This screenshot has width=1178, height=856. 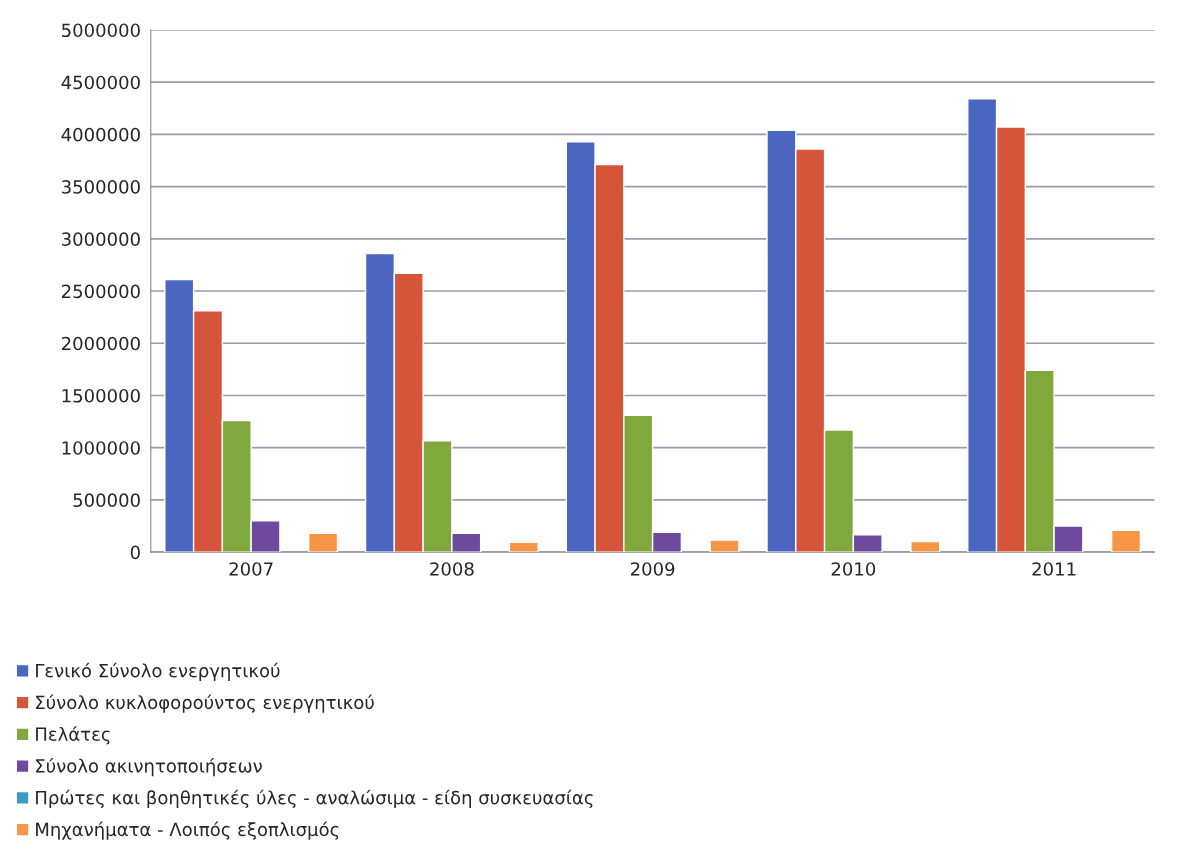 What do you see at coordinates (149, 767) in the screenshot?
I see `legend-label: Σύνολο ακινητοποιήσεων` at bounding box center [149, 767].